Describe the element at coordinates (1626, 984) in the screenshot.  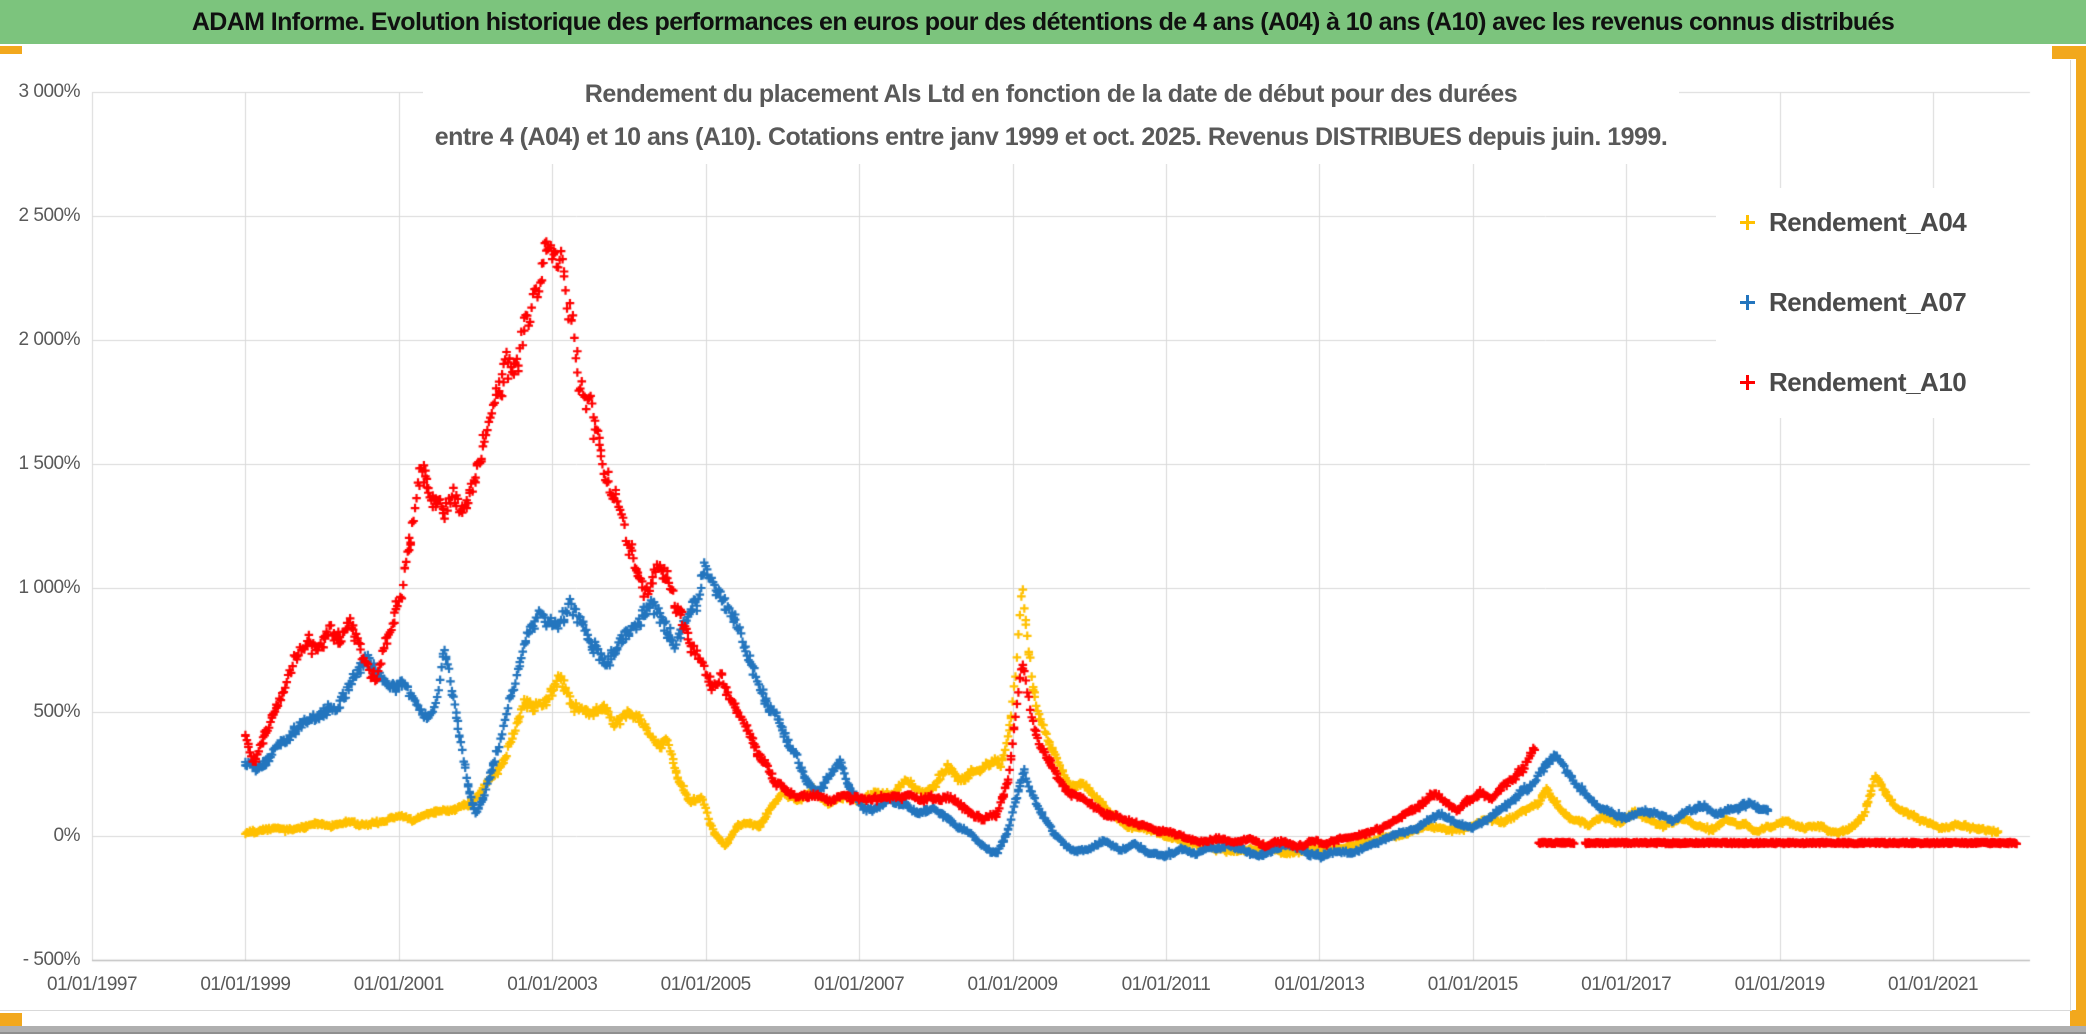
I see `x-axis-tick: 01/01/2017` at that location.